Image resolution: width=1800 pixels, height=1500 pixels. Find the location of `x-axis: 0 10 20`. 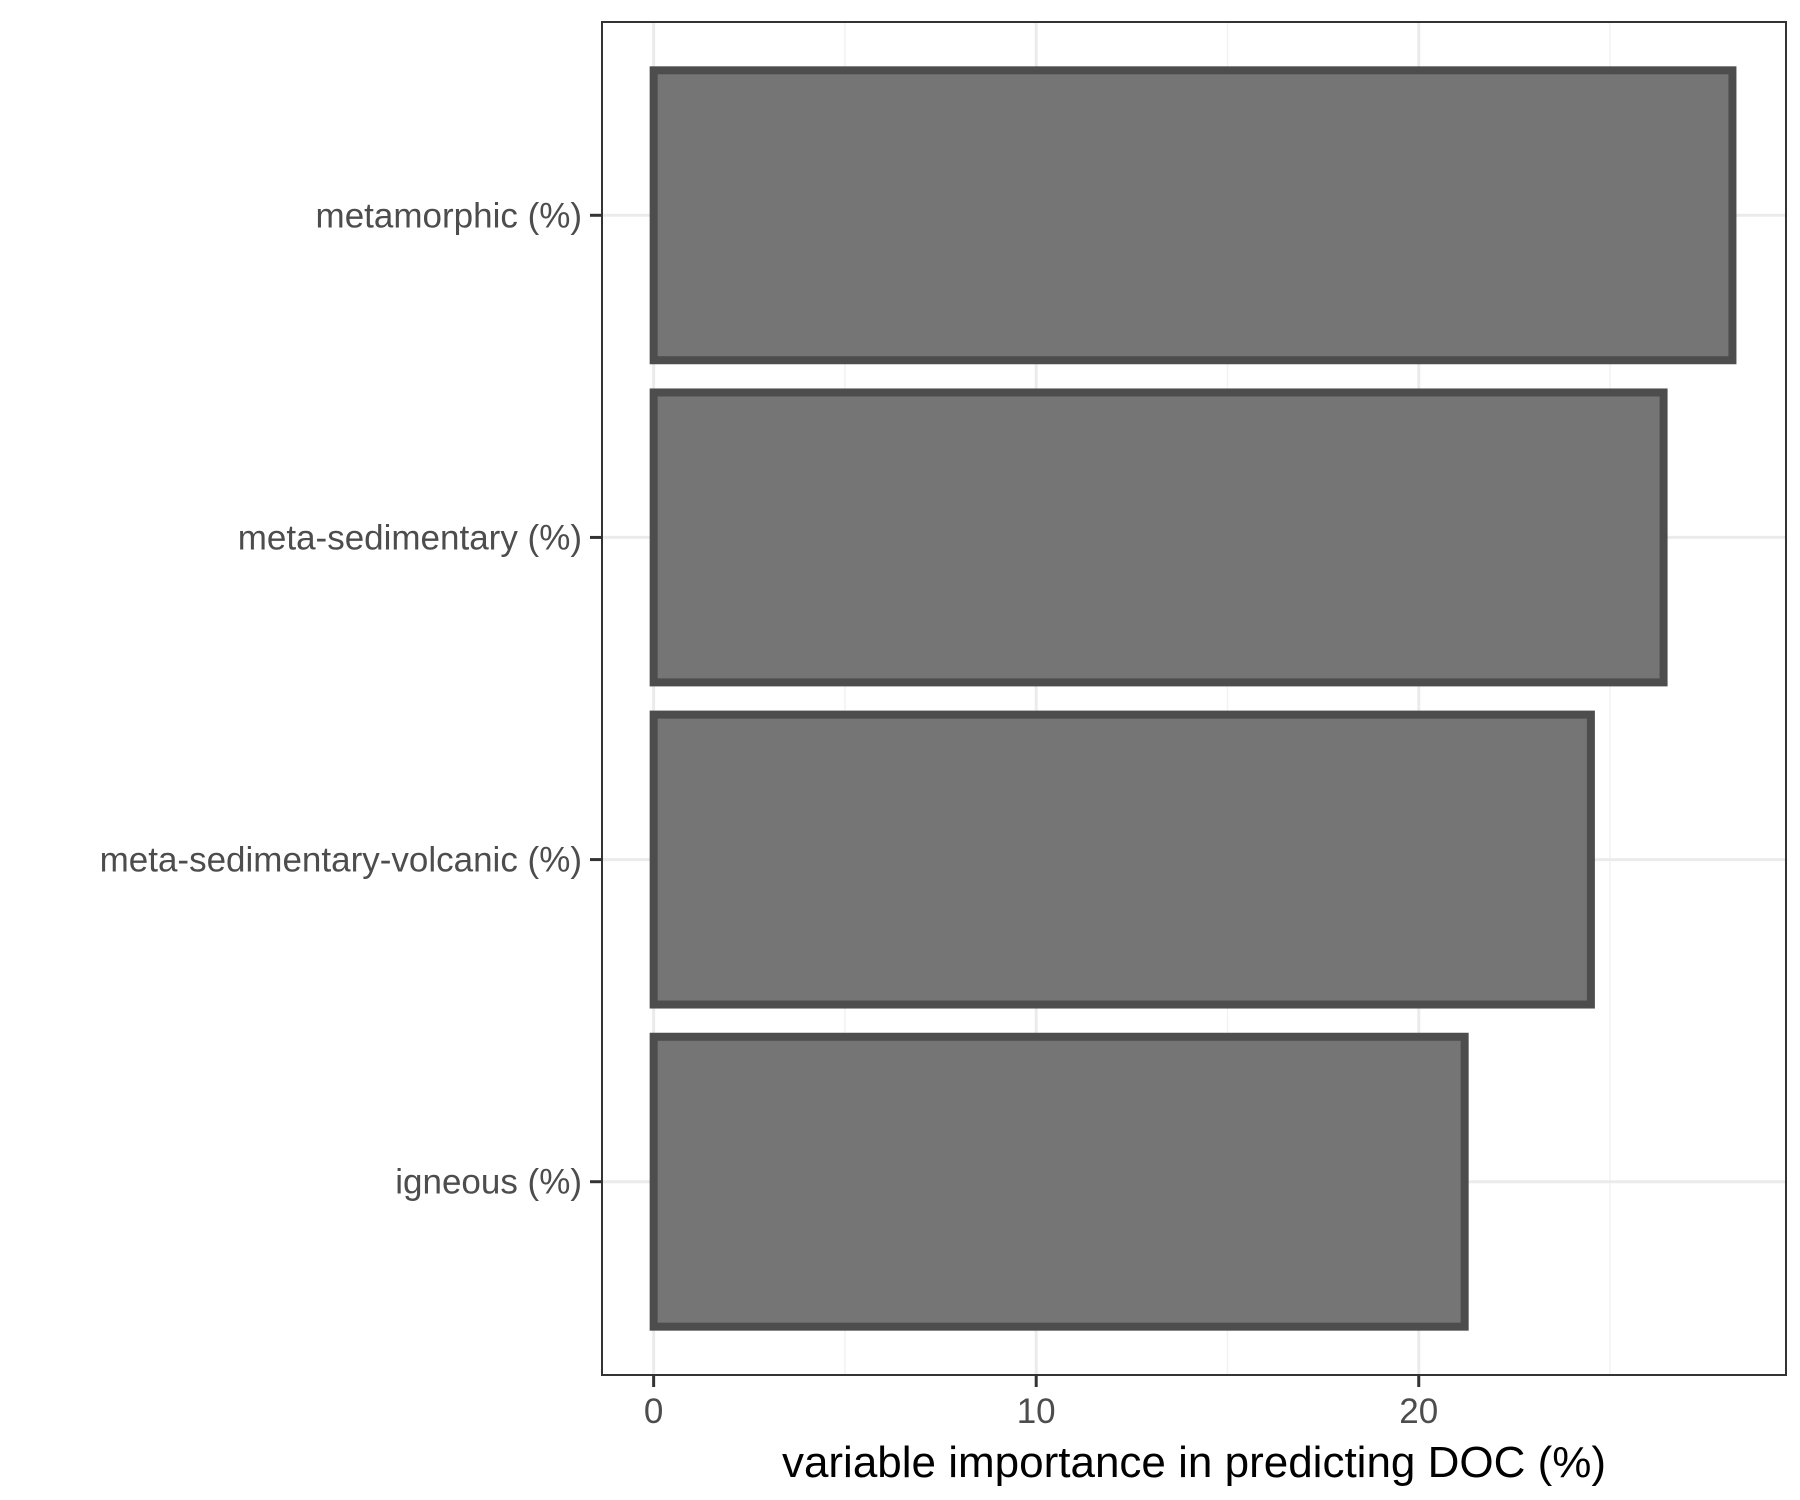

x-axis: 0 10 20 is located at coordinates (1041, 1403).